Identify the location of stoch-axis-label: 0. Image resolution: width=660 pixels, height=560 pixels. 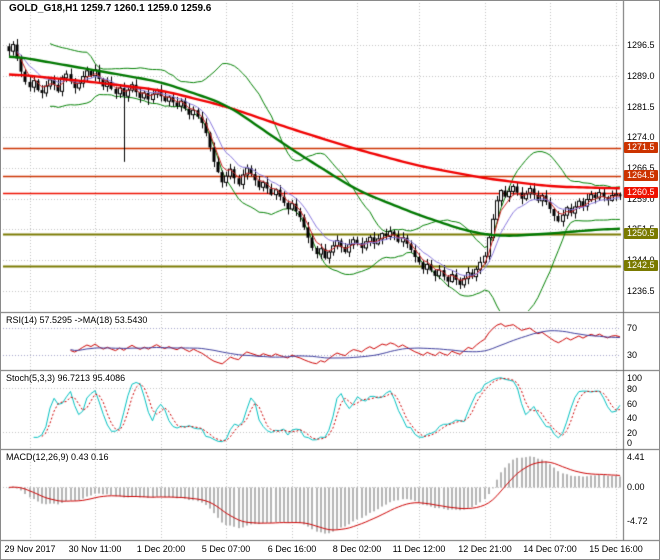
(630, 443).